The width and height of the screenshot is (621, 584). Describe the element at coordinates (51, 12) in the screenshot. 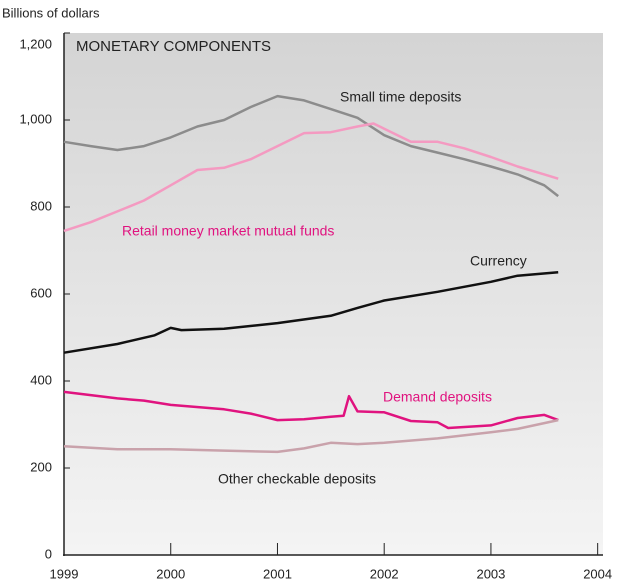

I see `y-axis-label: Billions of dollars` at that location.